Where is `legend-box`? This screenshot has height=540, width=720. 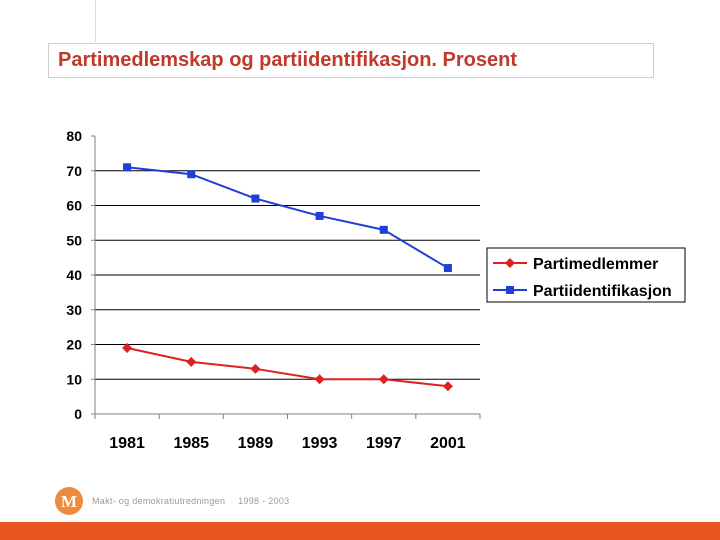 legend-box is located at coordinates (586, 275).